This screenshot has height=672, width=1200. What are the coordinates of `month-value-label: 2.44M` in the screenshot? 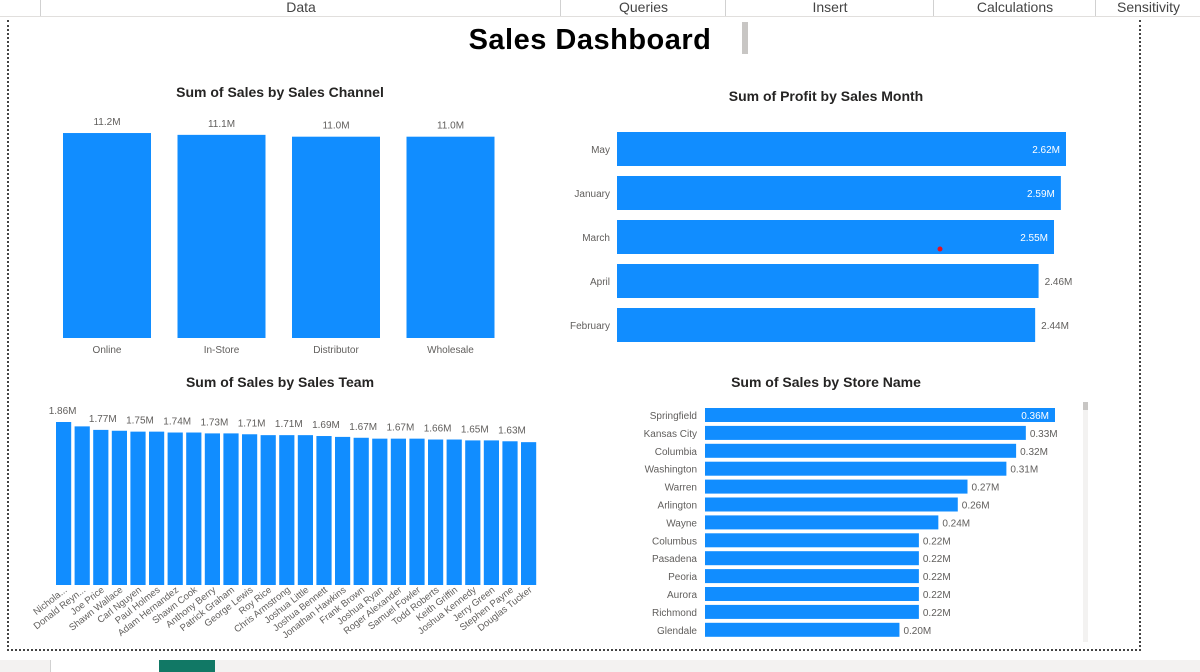 It's located at (1055, 326).